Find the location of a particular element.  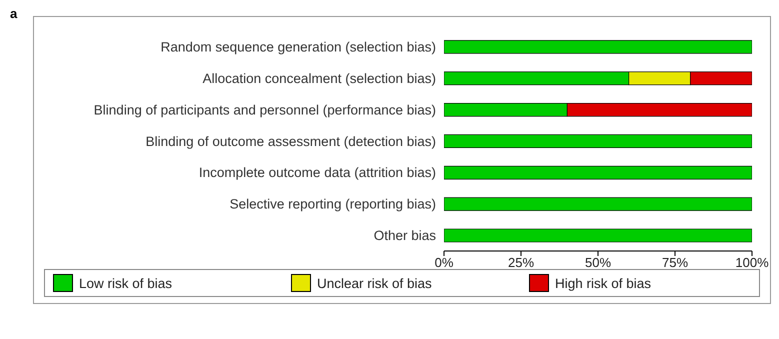

x-tick-label: 75% is located at coordinates (675, 262).